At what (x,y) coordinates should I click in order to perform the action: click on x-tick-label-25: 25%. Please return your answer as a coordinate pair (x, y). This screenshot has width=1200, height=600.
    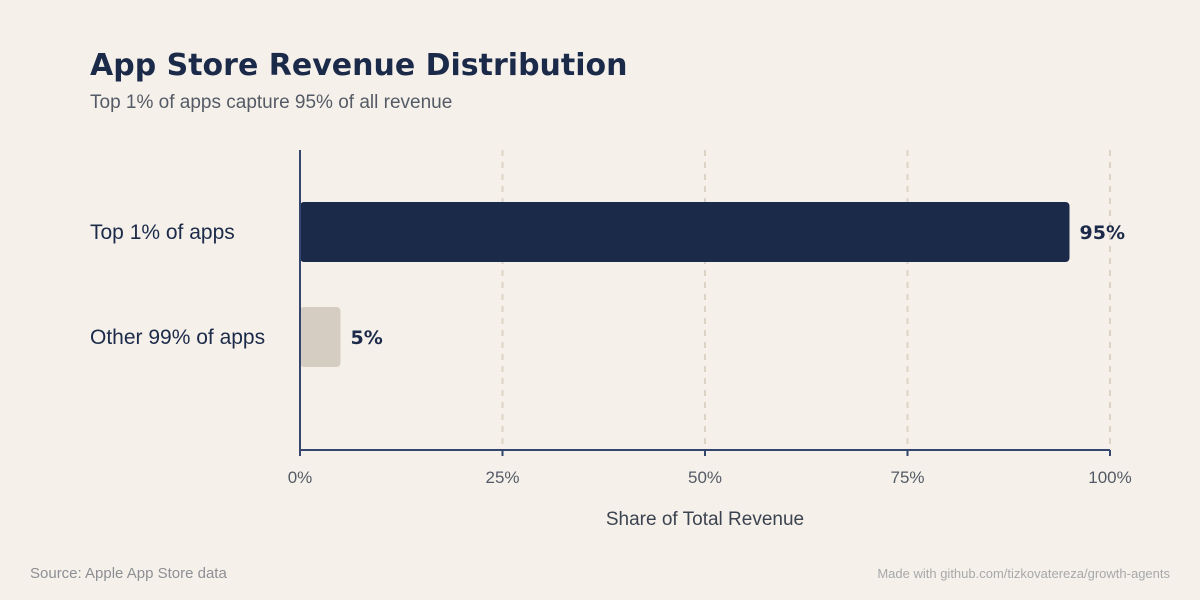
    Looking at the image, I should click on (502, 477).